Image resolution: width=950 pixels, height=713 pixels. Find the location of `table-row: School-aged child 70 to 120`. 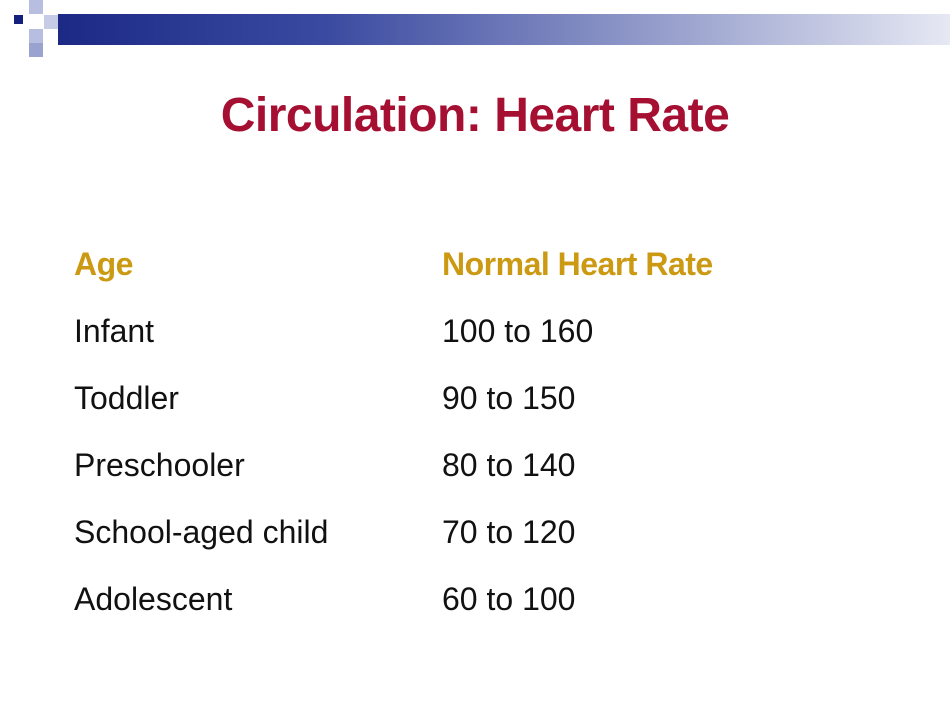

table-row: School-aged child 70 to 120 is located at coordinates (468, 545).